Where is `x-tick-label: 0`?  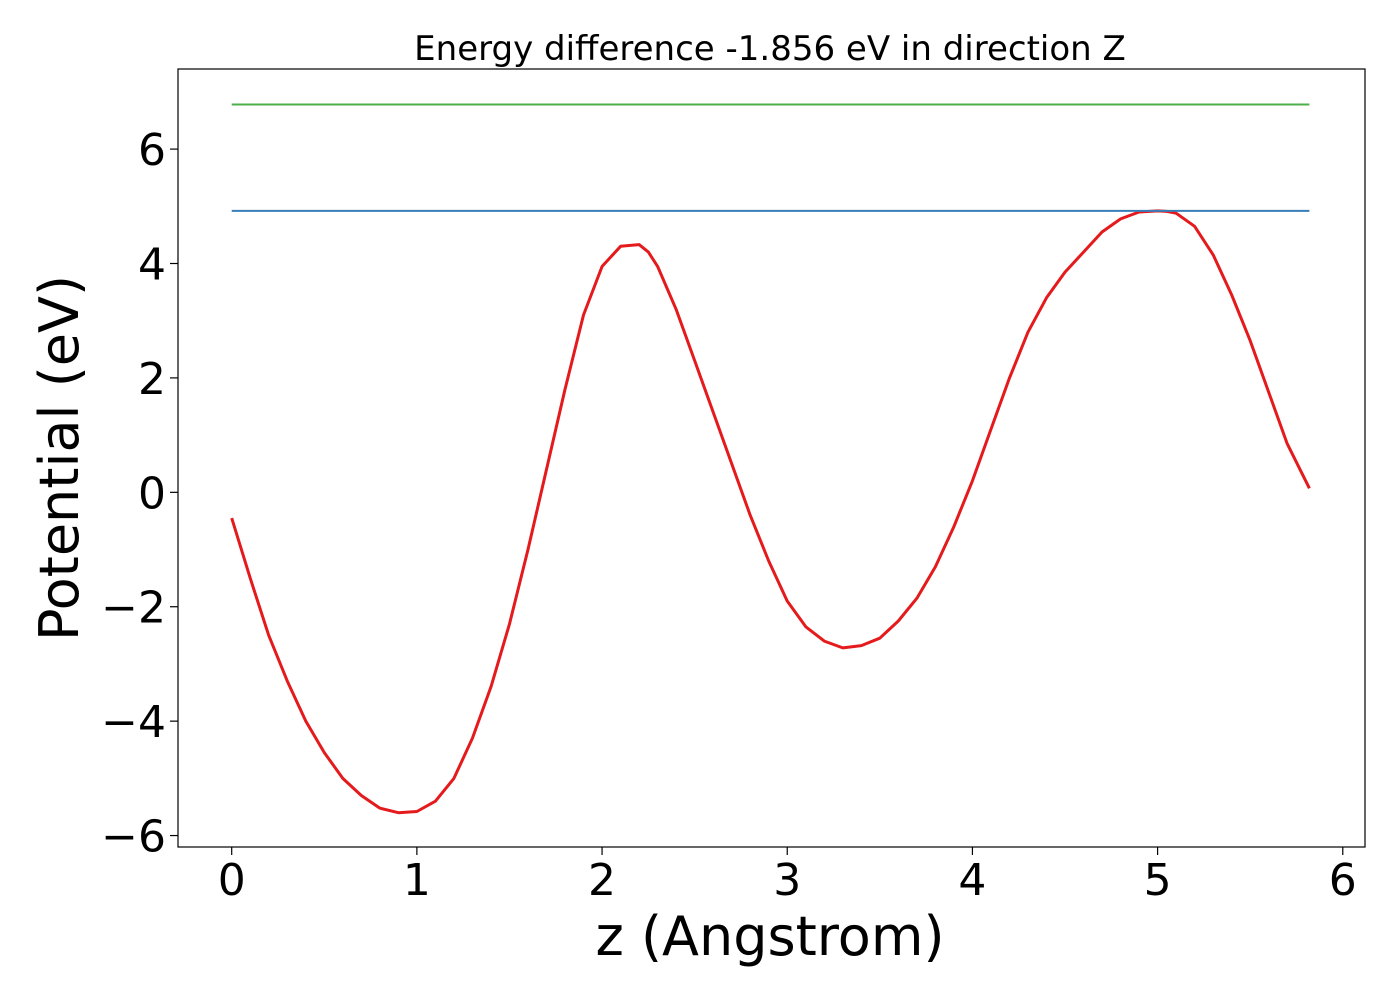 x-tick-label: 0 is located at coordinates (232, 880).